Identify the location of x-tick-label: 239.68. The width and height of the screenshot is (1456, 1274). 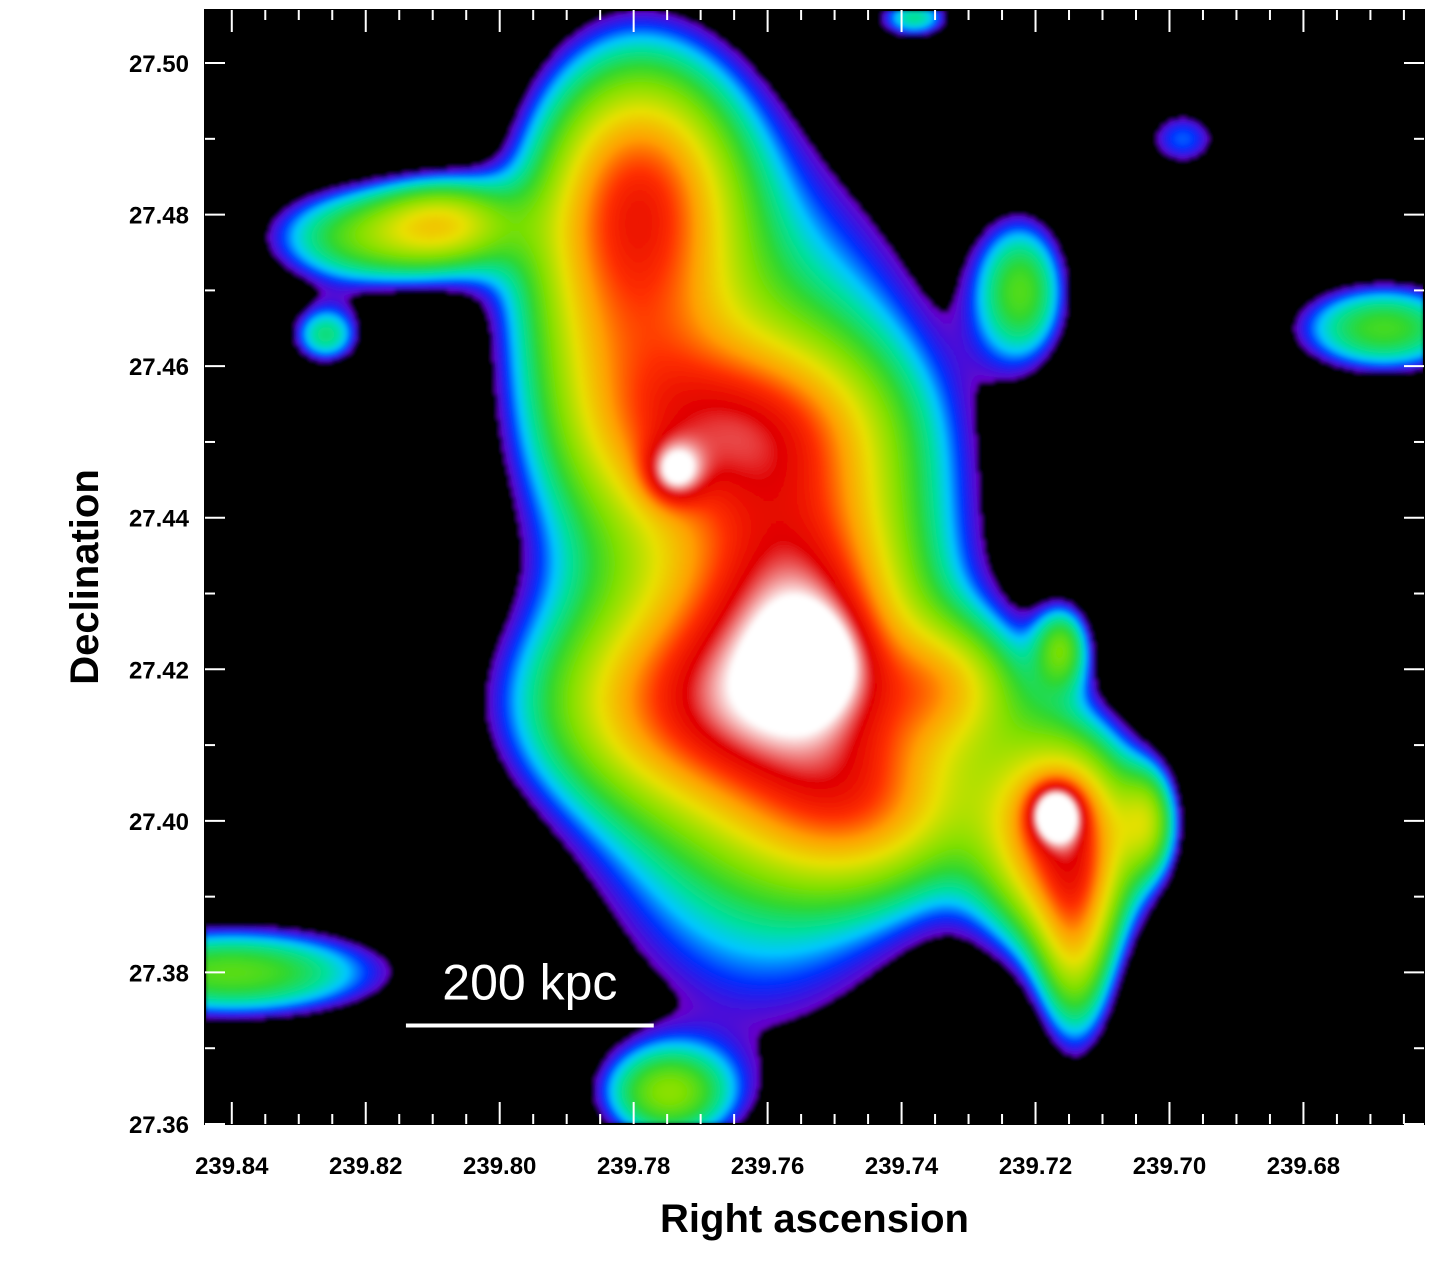
(1303, 1166).